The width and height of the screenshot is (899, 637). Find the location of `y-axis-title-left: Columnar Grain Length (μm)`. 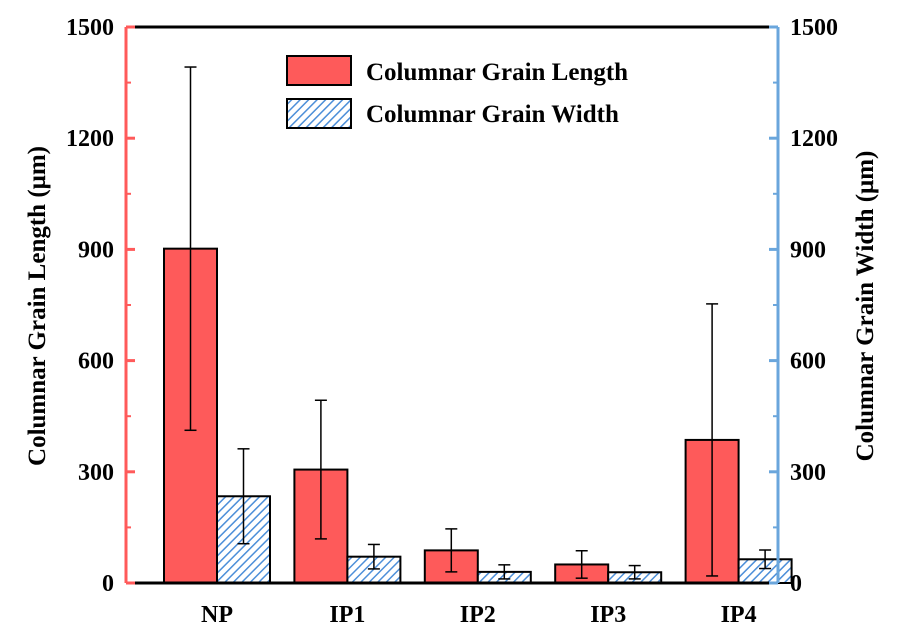

y-axis-title-left: Columnar Grain Length (μm) is located at coordinates (37, 306).